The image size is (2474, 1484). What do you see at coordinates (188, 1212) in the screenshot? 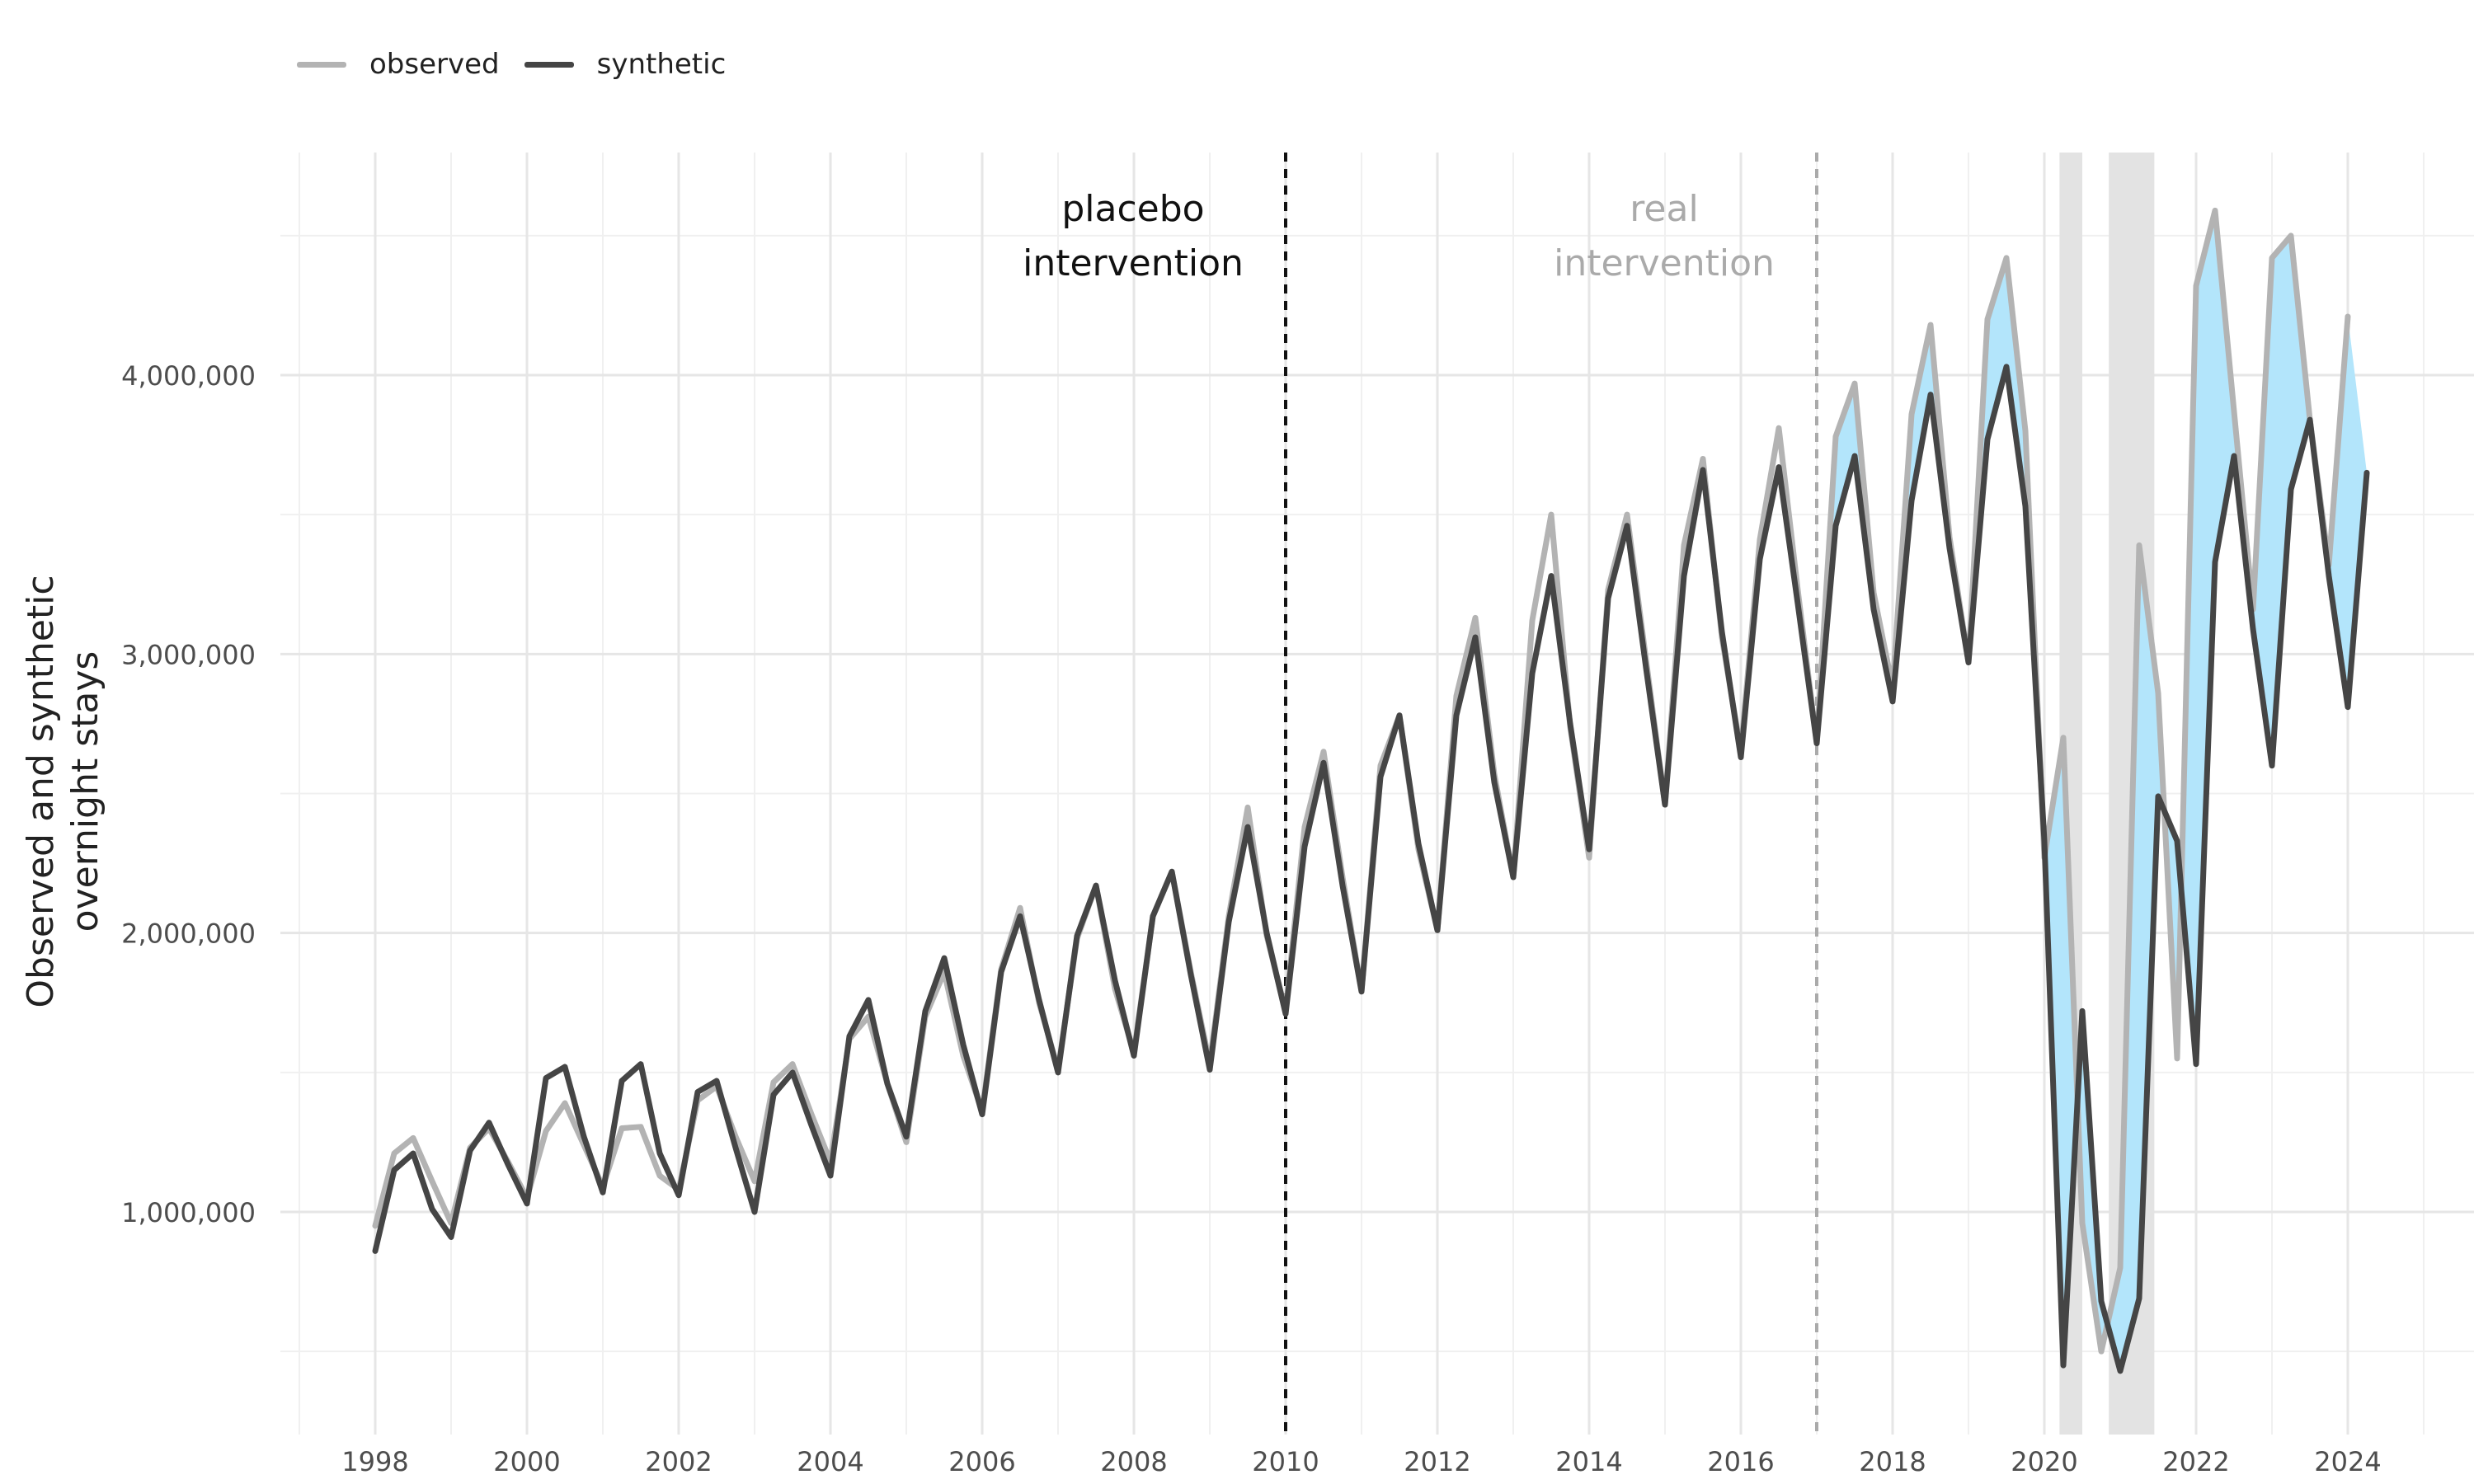
I see `y-tick-label: 1,000,000` at bounding box center [188, 1212].